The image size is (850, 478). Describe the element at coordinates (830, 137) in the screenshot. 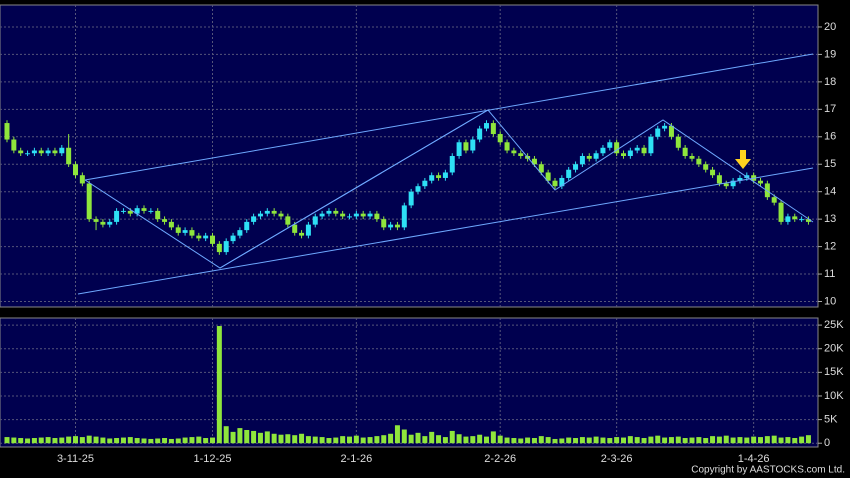

I see `y-tick-label: 16` at that location.